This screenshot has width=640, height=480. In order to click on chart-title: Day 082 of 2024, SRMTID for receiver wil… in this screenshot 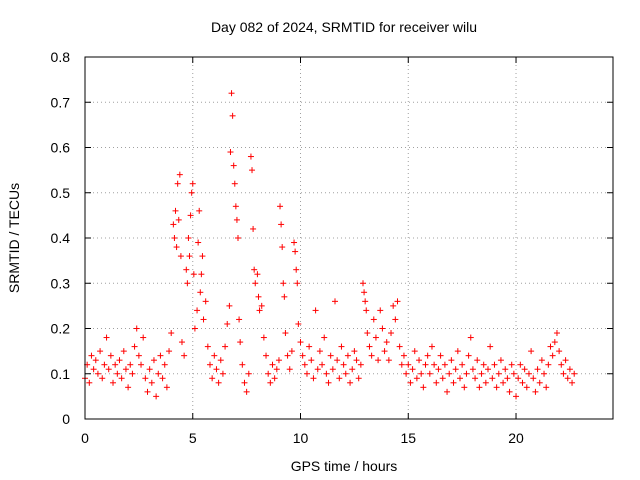, I will do `click(344, 27)`.